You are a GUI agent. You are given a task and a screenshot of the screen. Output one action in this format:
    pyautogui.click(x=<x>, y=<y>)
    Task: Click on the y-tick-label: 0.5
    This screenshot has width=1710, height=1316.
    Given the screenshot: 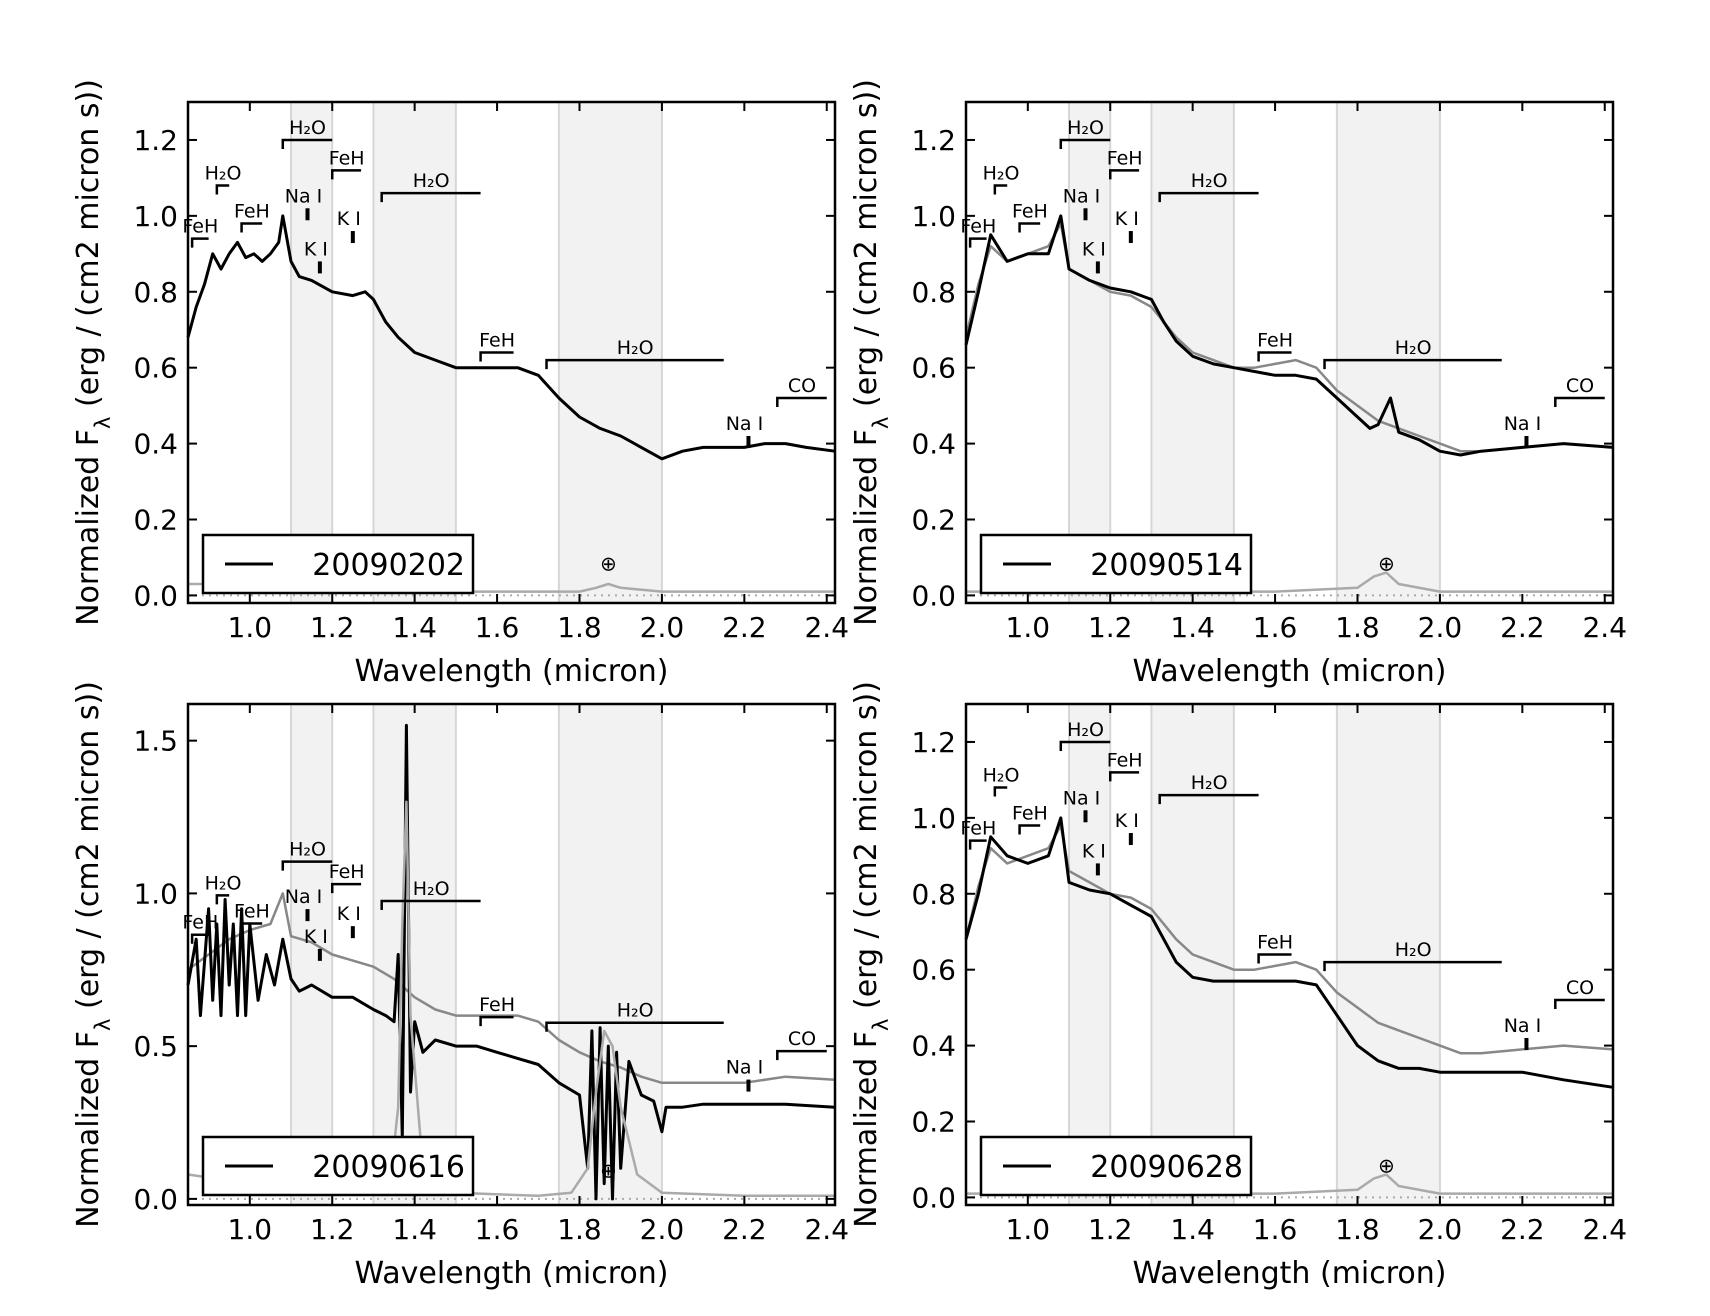 What is the action you would take?
    pyautogui.click(x=155, y=1046)
    